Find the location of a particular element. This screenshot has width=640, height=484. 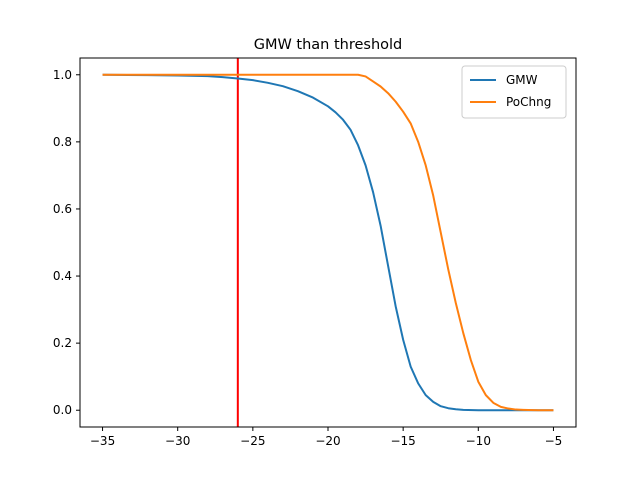

x-tick-label: −10 is located at coordinates (478, 441).